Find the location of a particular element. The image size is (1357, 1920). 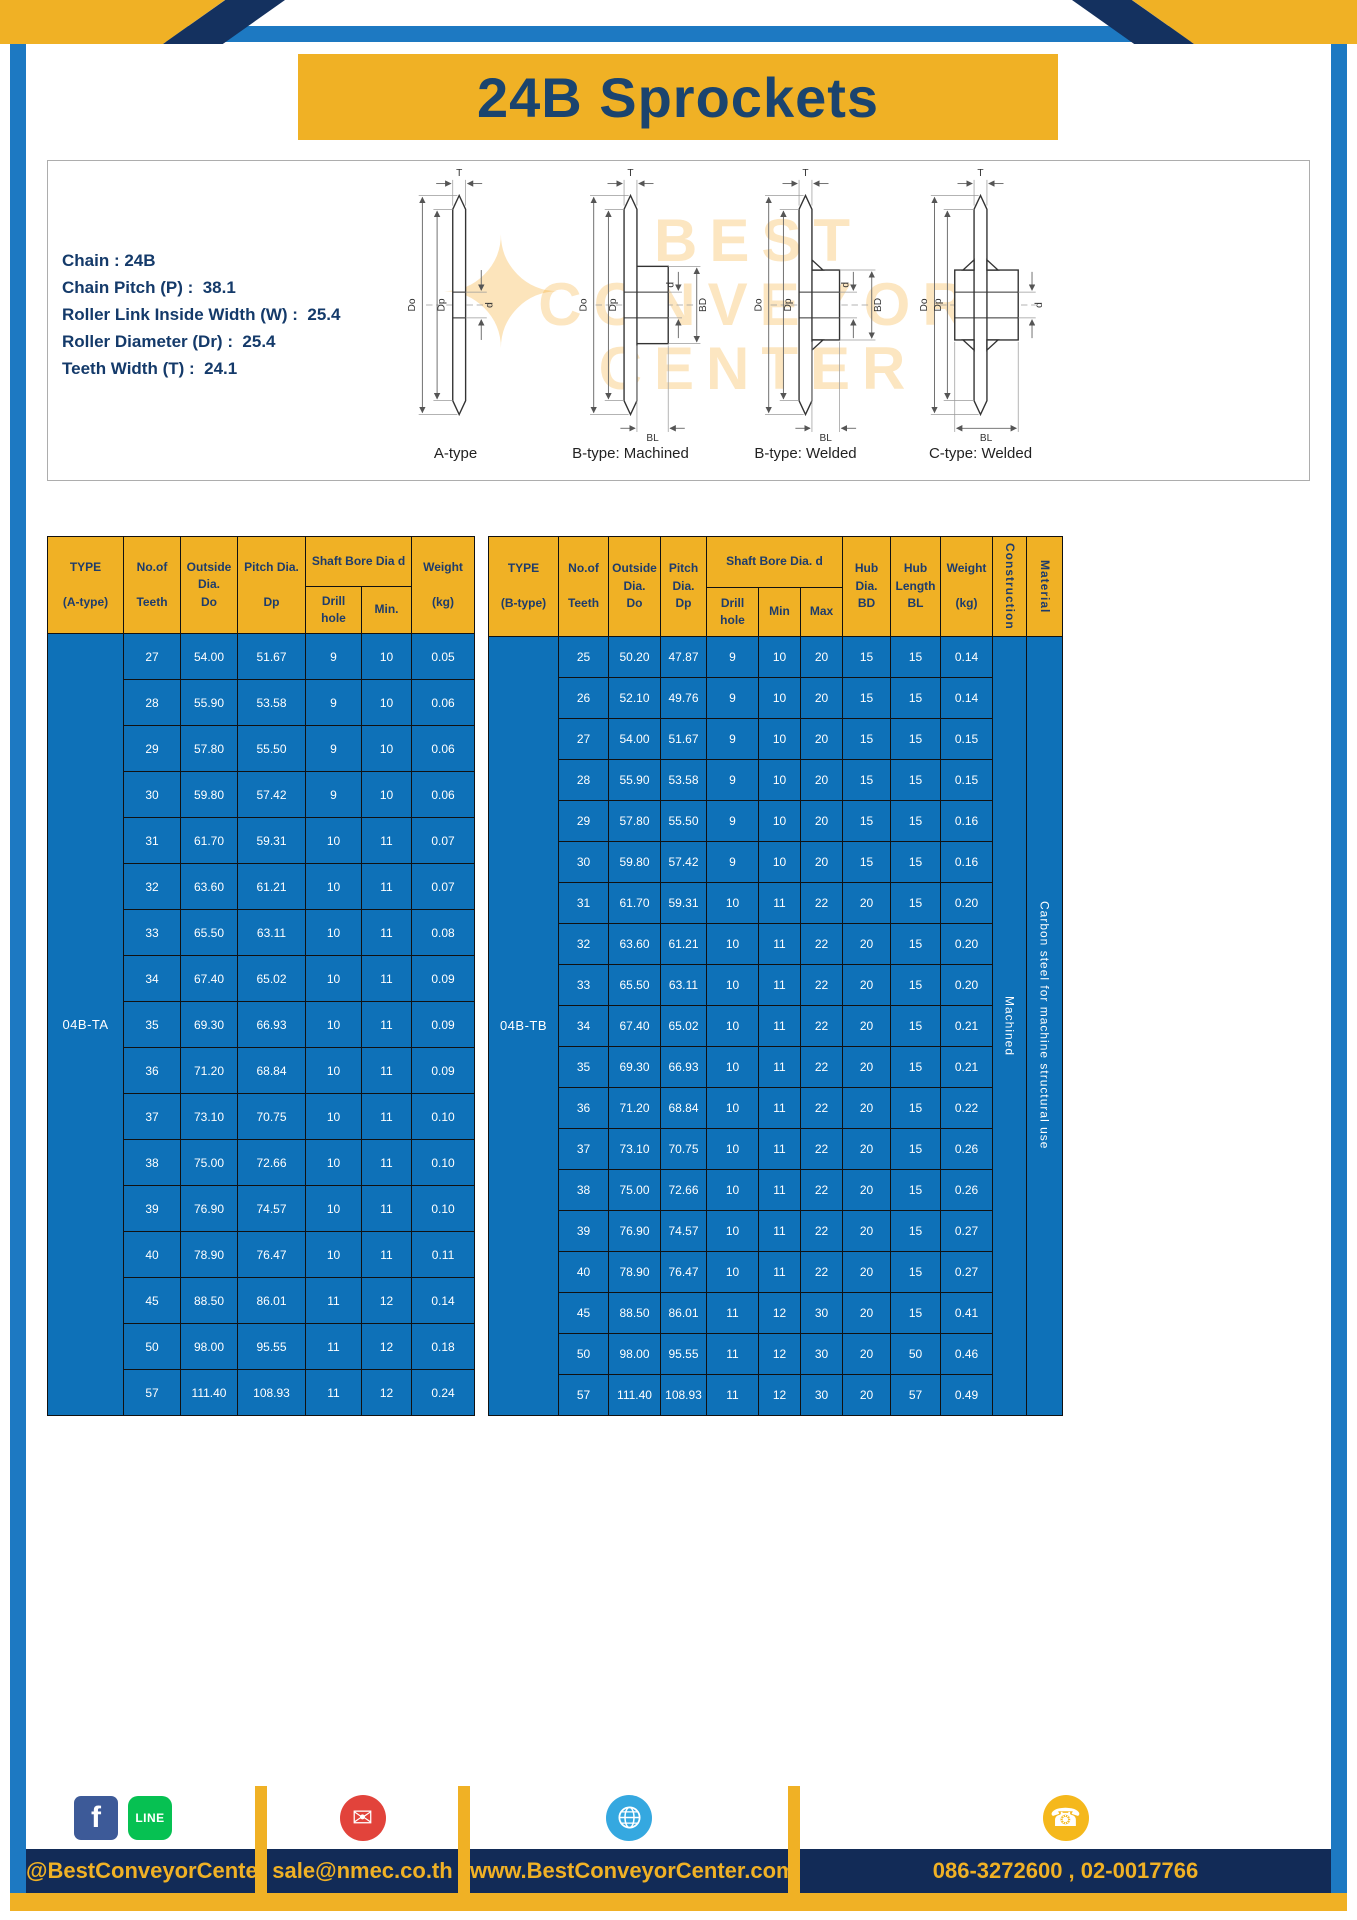

facebook-icon: f is located at coordinates (96, 1817).